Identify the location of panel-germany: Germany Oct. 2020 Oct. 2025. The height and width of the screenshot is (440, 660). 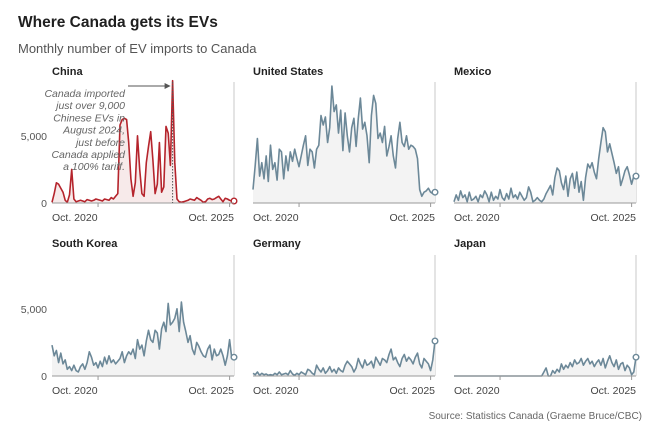
(345, 317).